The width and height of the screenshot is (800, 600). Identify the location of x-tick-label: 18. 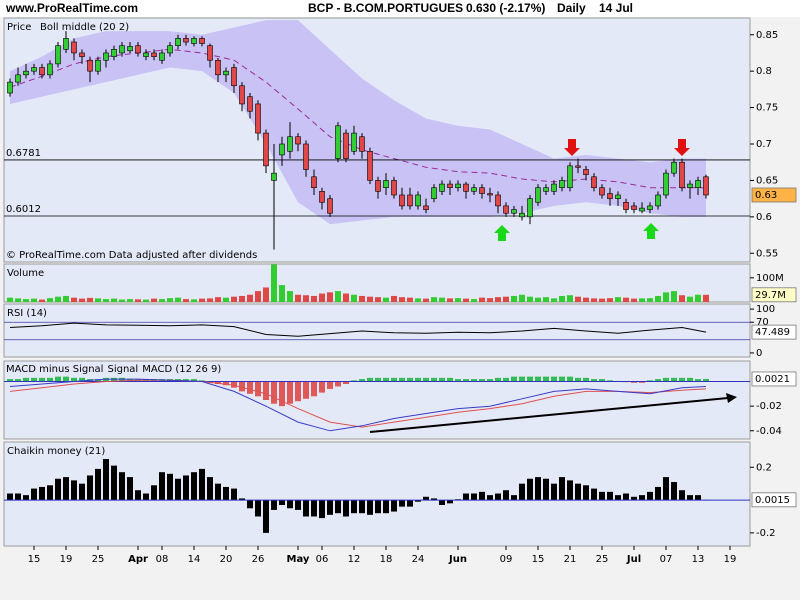
(386, 559).